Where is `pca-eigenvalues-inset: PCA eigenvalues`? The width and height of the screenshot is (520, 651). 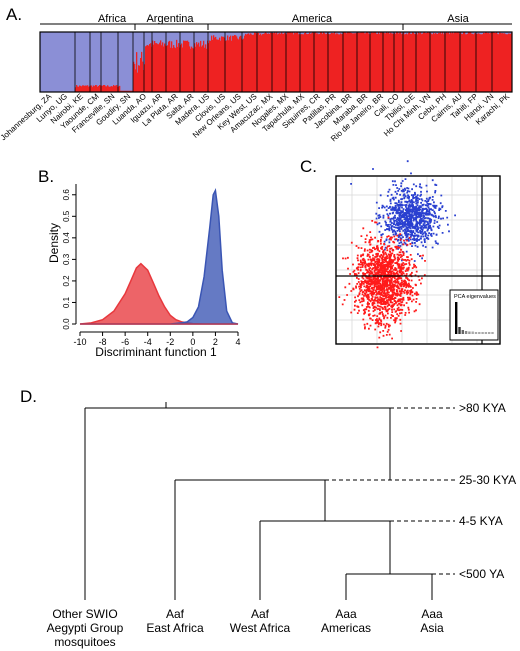
pca-eigenvalues-inset: PCA eigenvalues is located at coordinates (474, 315).